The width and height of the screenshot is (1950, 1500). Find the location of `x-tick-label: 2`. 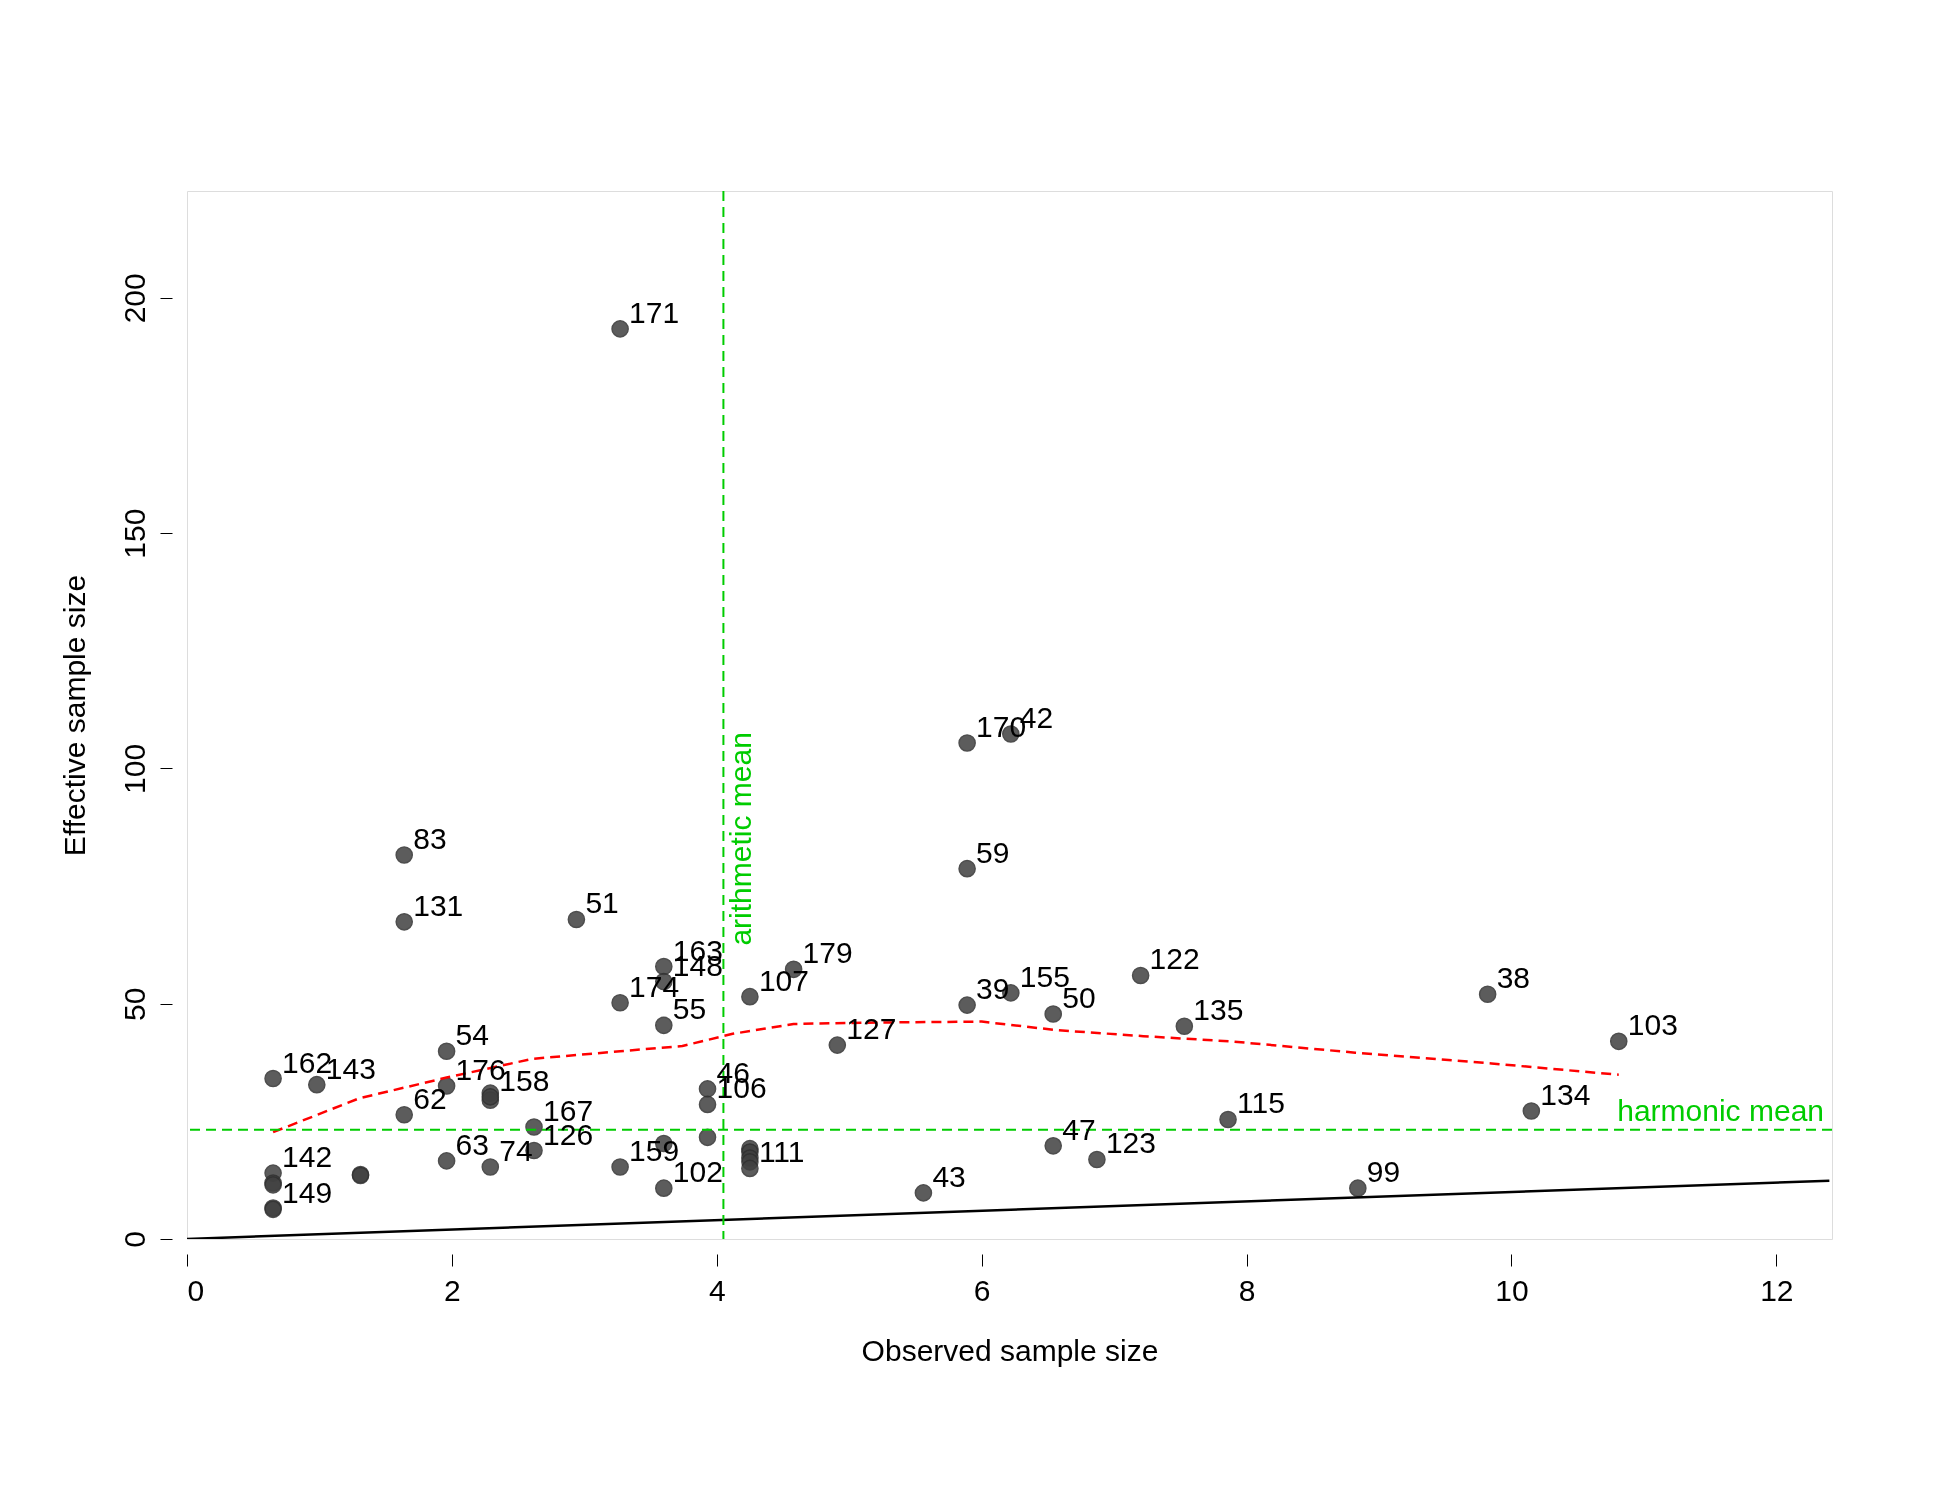

x-tick-label: 2 is located at coordinates (452, 1290).